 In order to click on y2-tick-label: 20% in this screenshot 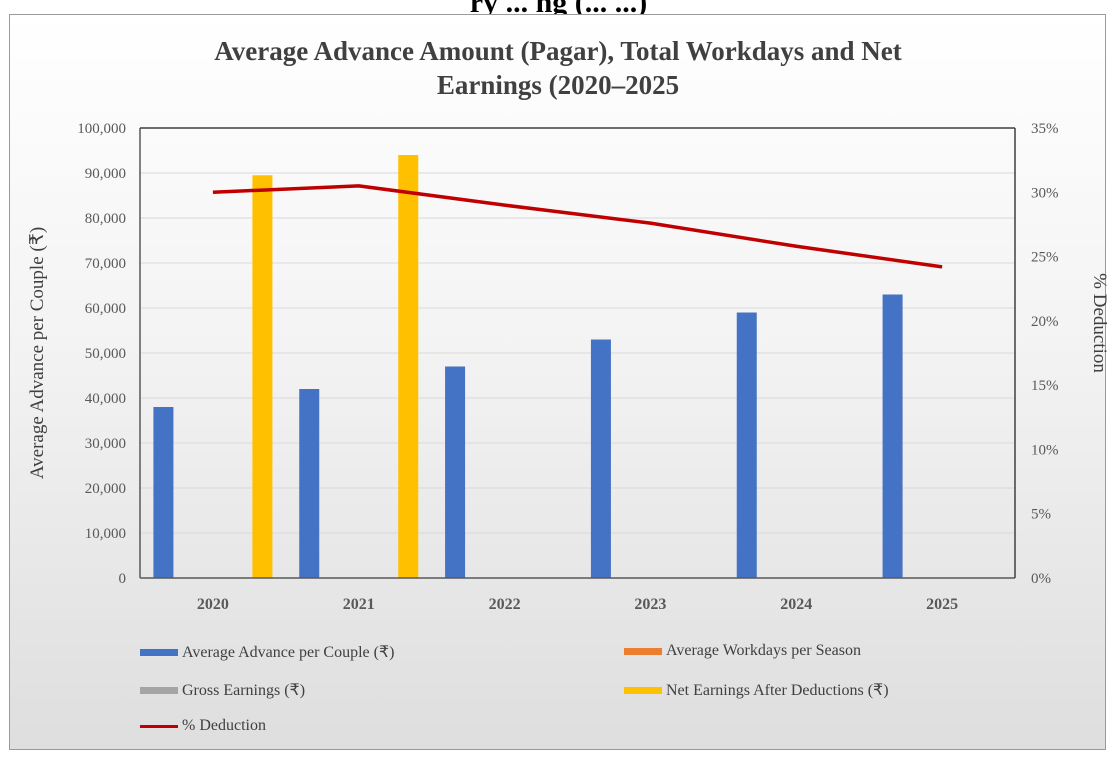, I will do `click(1045, 322)`.